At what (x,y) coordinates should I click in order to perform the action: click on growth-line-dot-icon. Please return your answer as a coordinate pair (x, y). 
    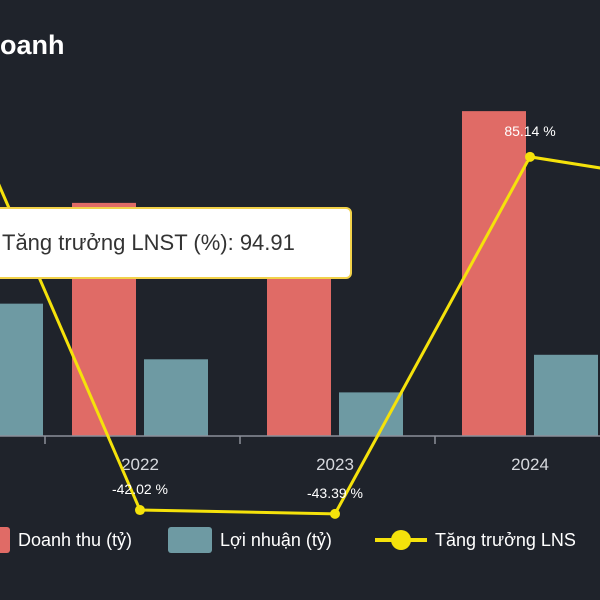
    Looking at the image, I should click on (401, 540).